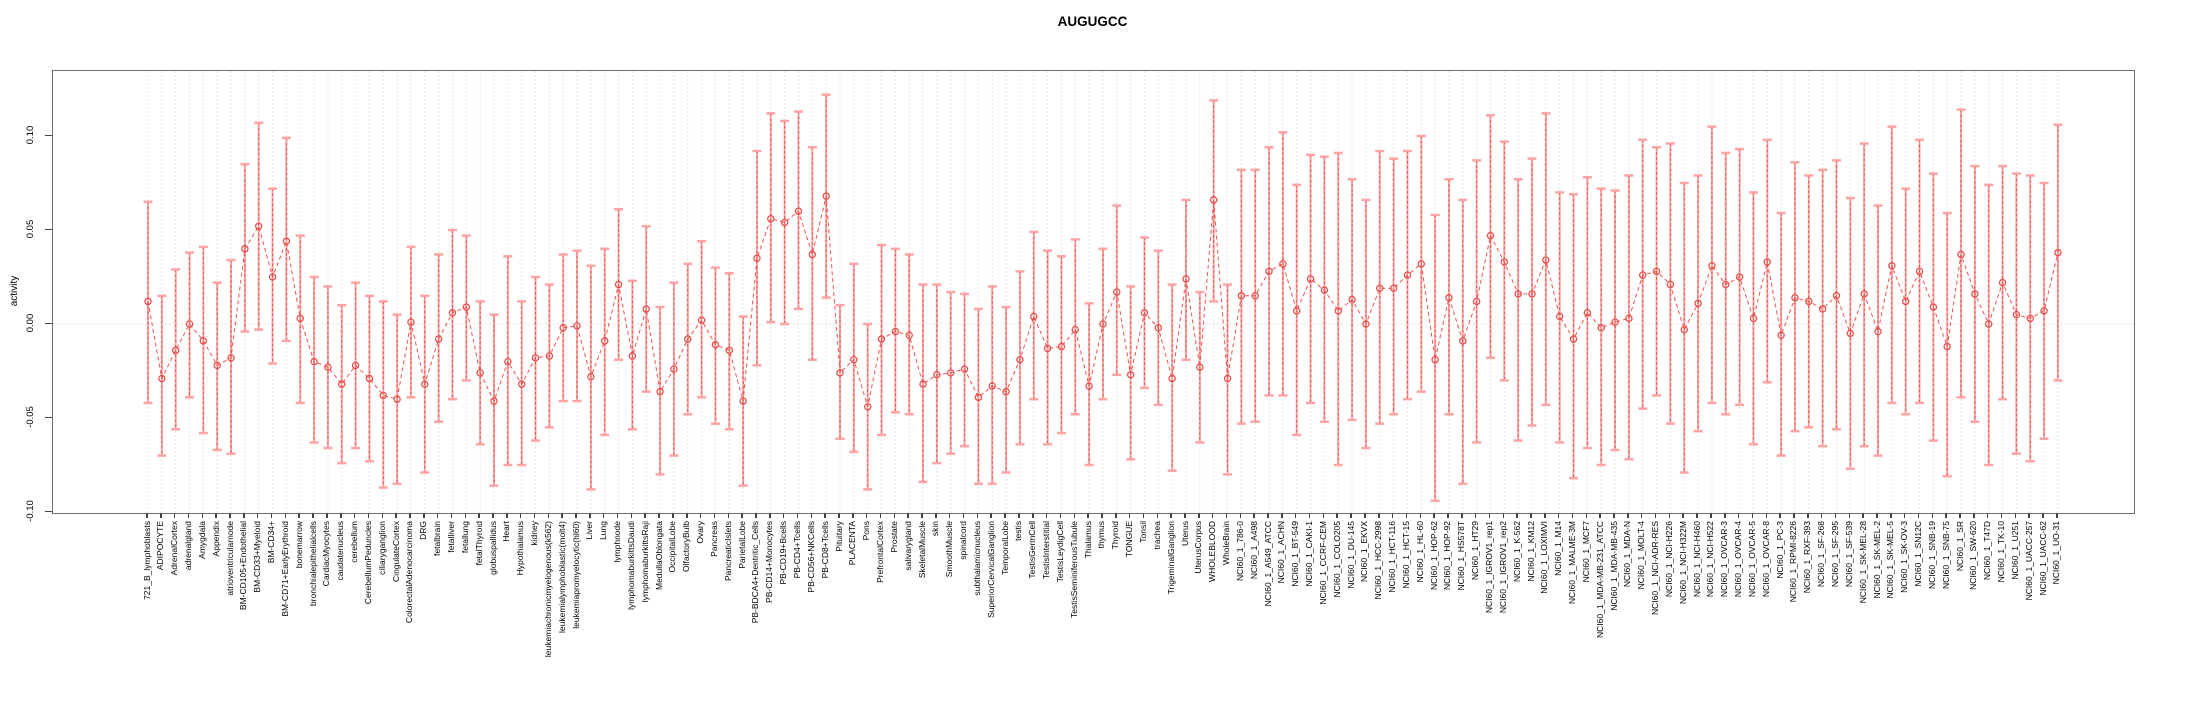 The height and width of the screenshot is (720, 2205). I want to click on x-tick-label: NCI60_1_NCI-H322M, so click(1682, 563).